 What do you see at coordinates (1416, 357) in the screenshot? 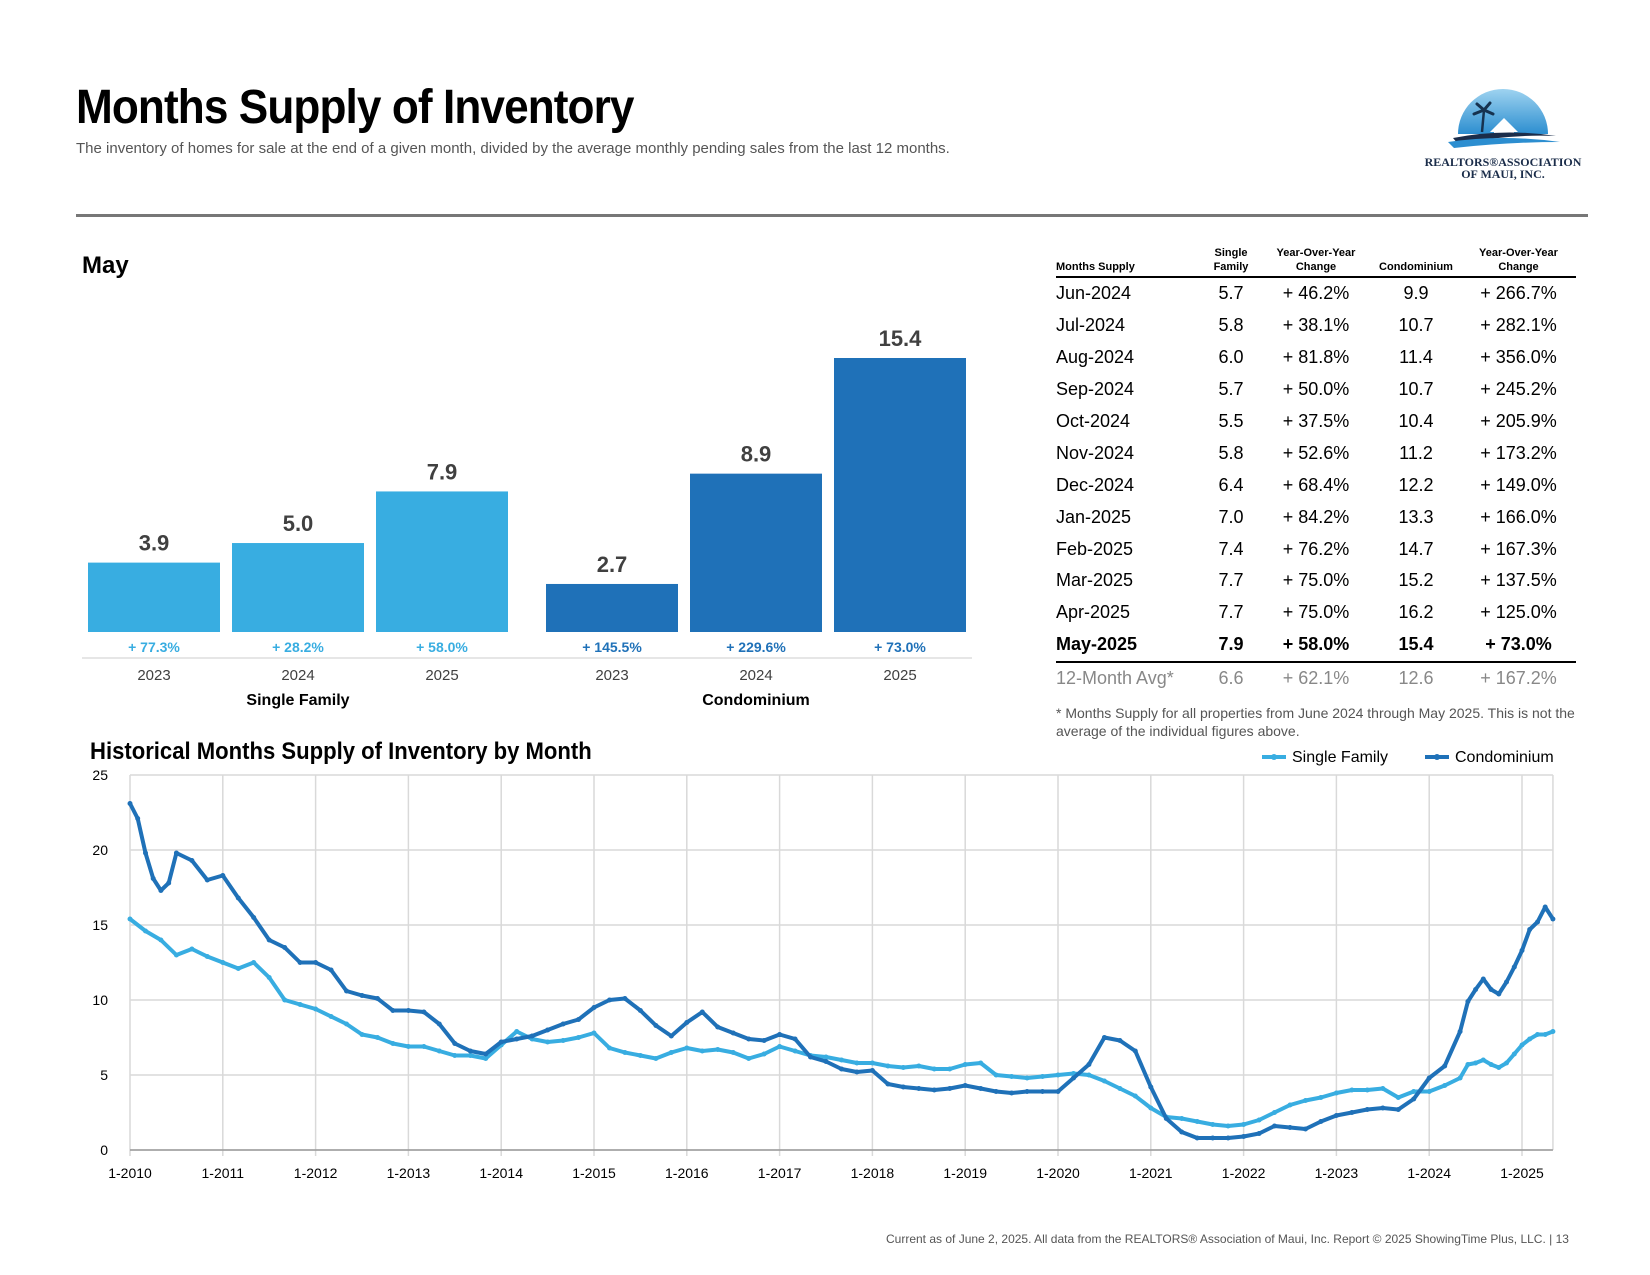
I see `table-cell-condominium: 11.4` at bounding box center [1416, 357].